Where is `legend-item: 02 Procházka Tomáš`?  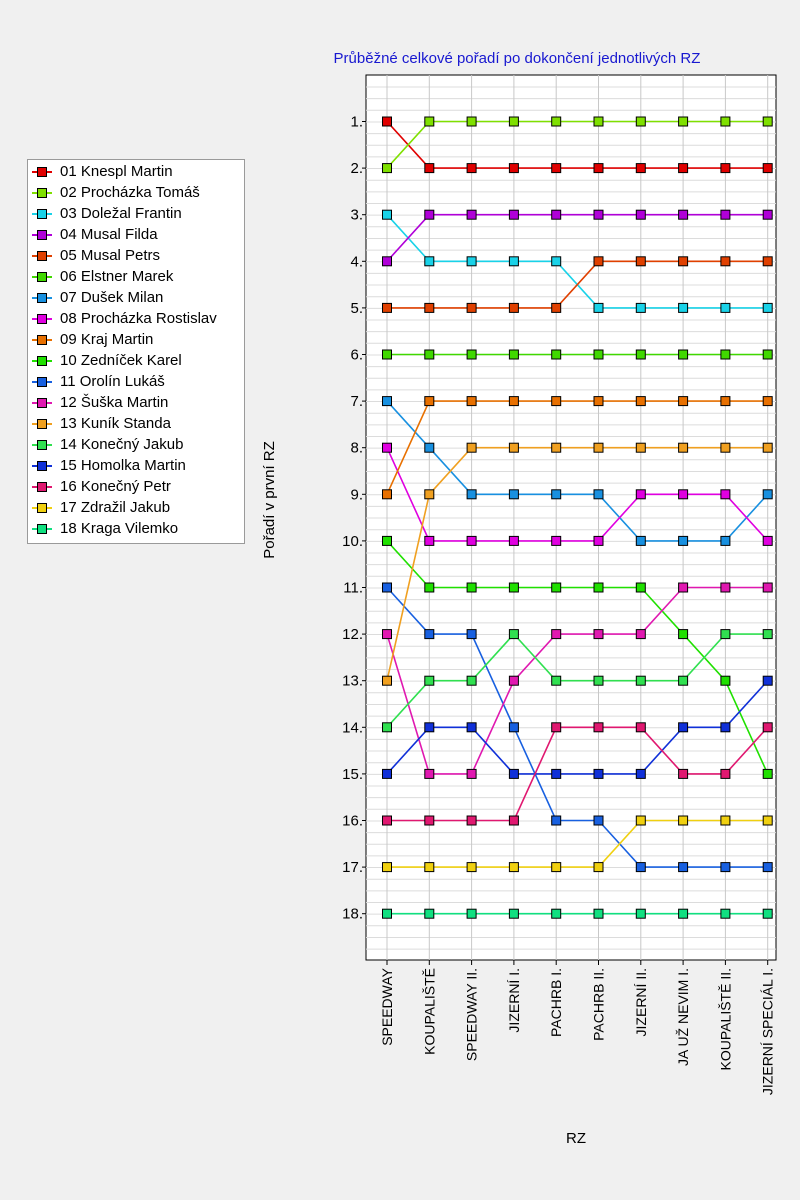 legend-item: 02 Procházka Tomáš is located at coordinates (116, 192).